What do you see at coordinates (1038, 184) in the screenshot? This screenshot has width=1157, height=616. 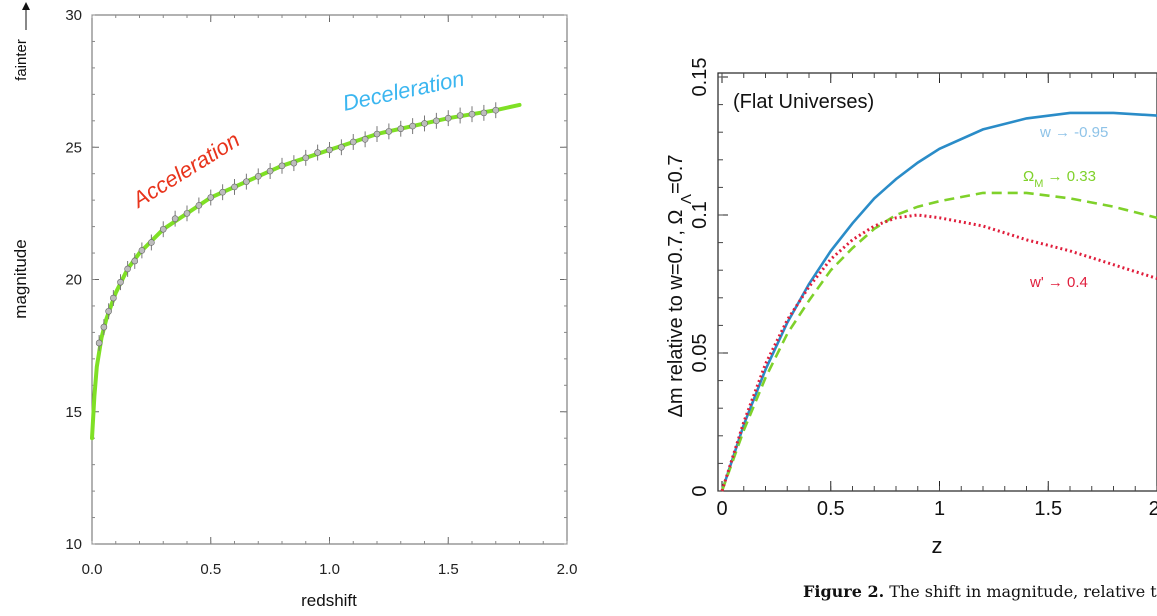 I see `omega-subscript: M` at bounding box center [1038, 184].